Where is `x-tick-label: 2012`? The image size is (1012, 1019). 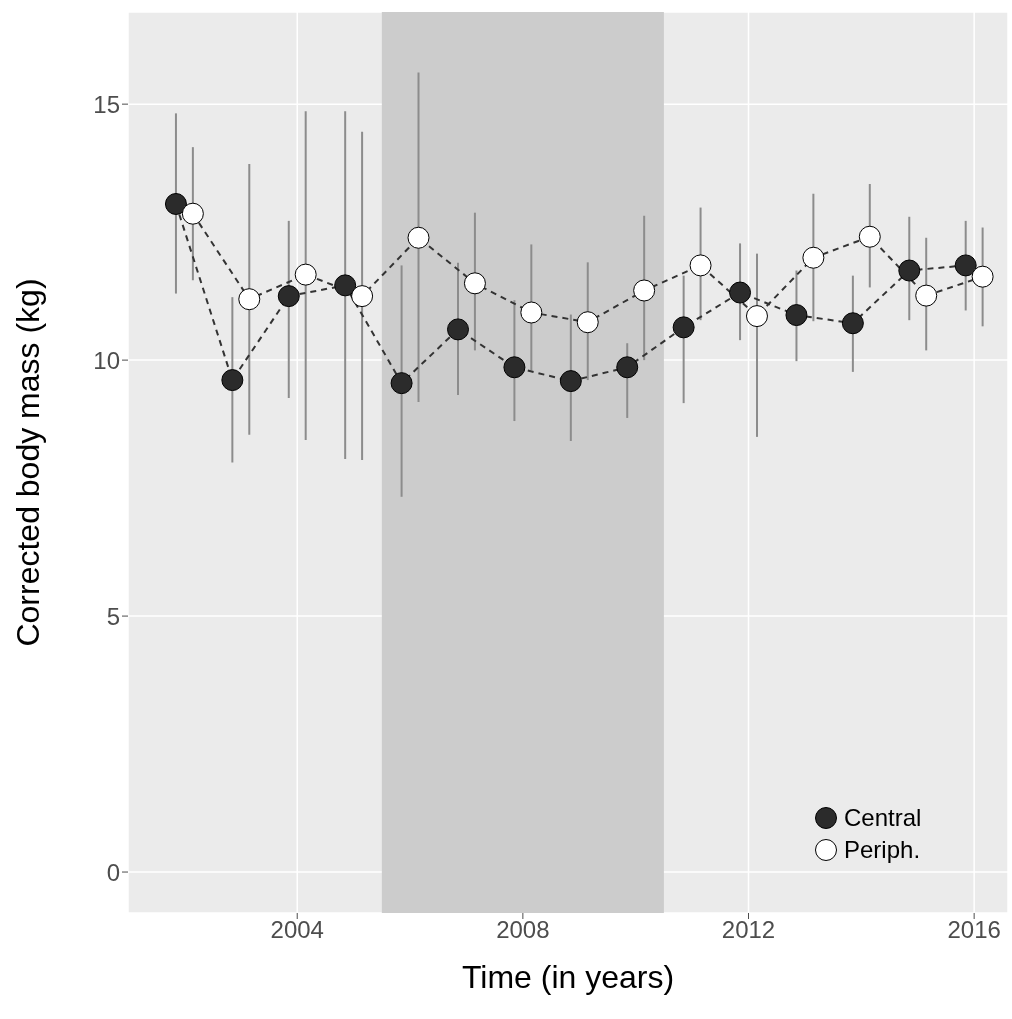 x-tick-label: 2012 is located at coordinates (748, 930).